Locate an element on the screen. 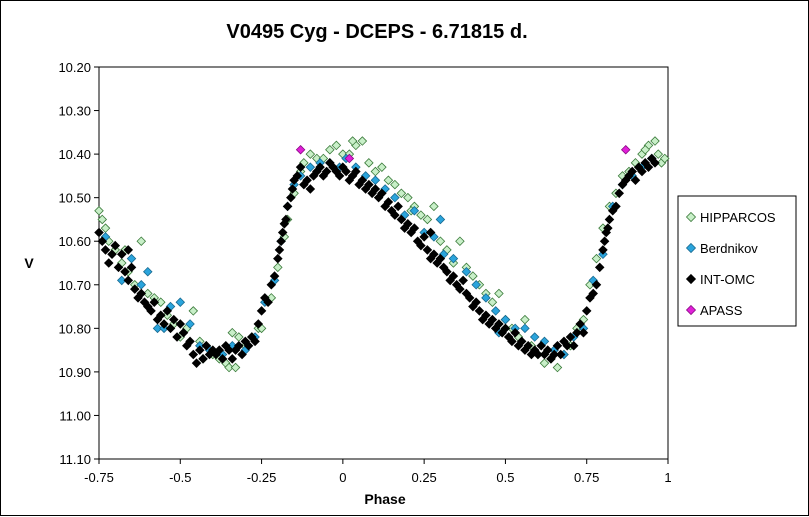  y-tick-label: 10.80 is located at coordinates (74, 328).